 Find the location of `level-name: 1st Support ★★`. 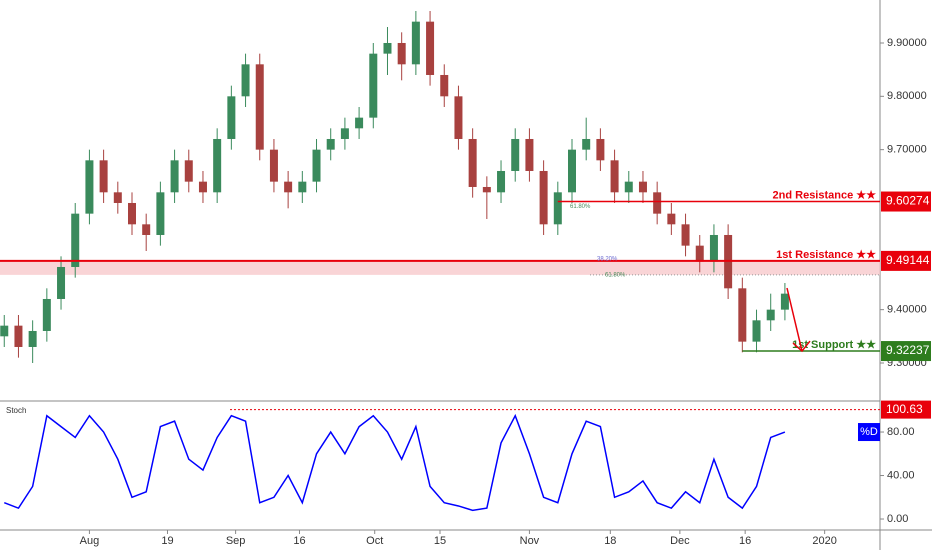

level-name: 1st Support ★★ is located at coordinates (834, 345).